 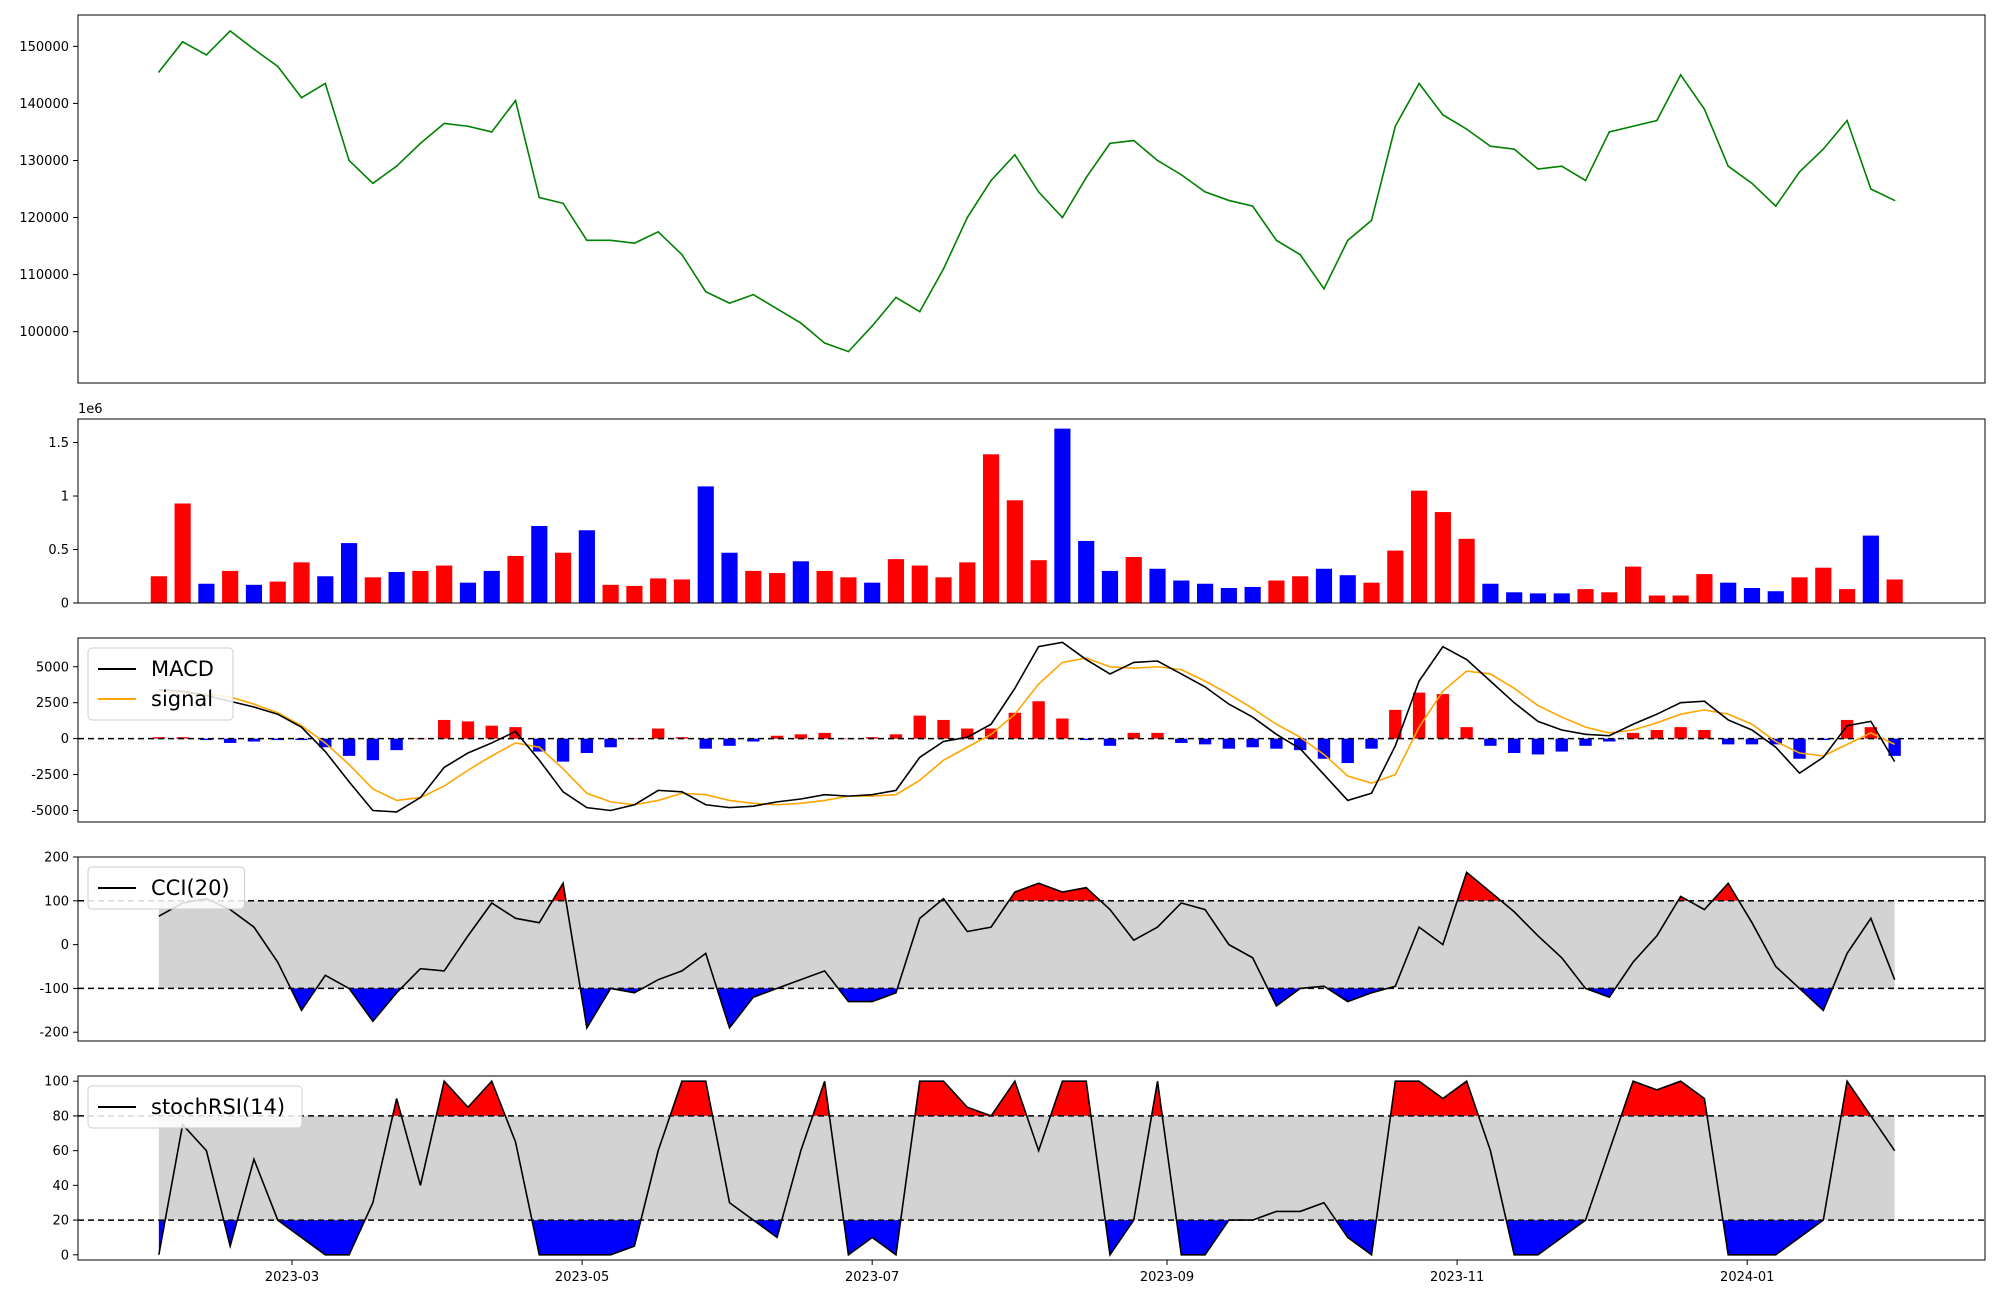 What do you see at coordinates (1026, 1008) in the screenshot?
I see `oversold-fill` at bounding box center [1026, 1008].